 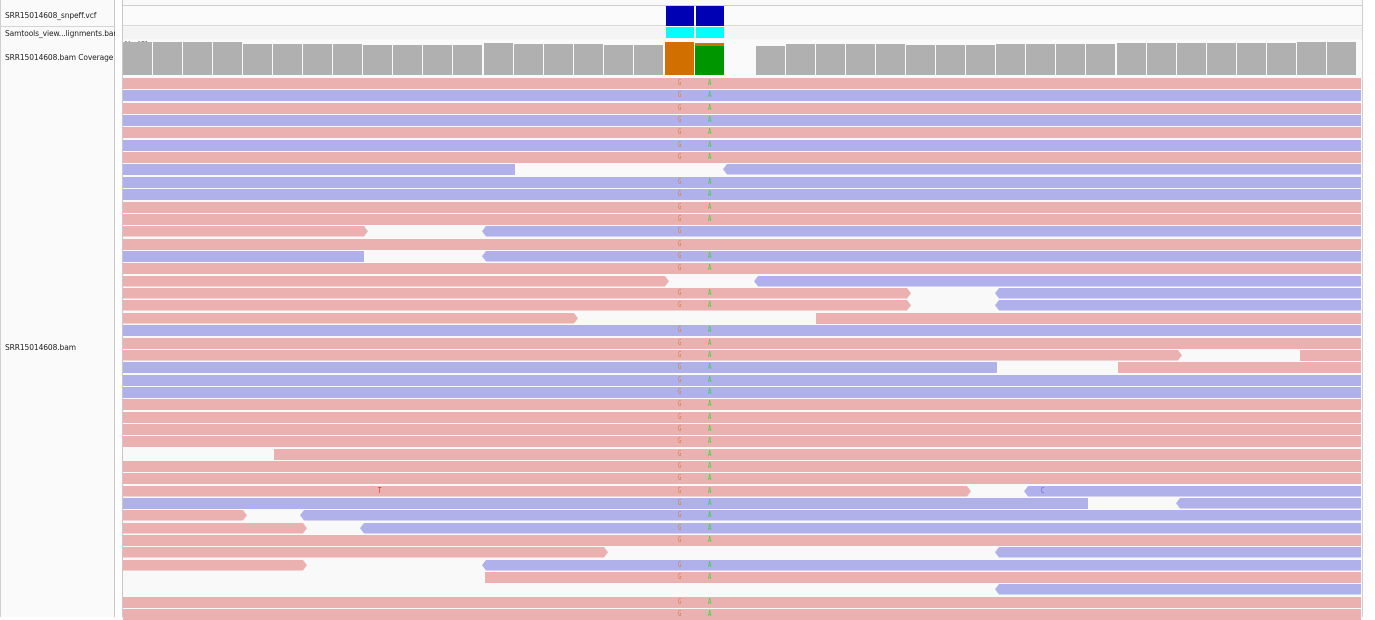 I want to click on scrollbar-area, so click(x=1368, y=308).